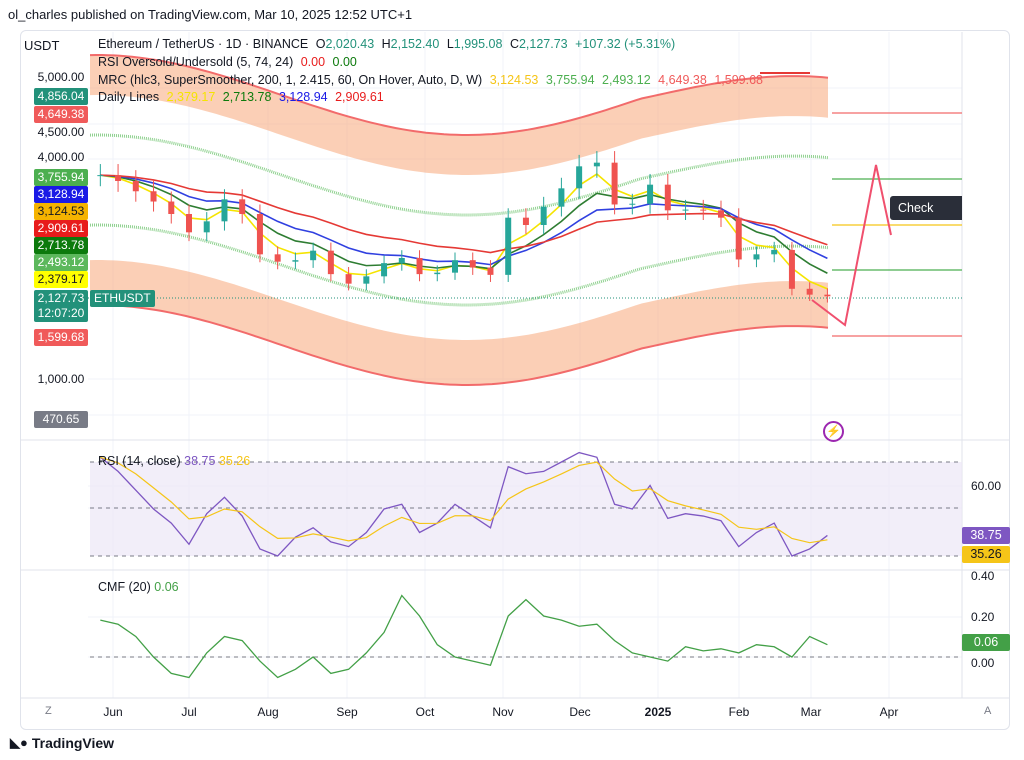  I want to click on time-tick: Apr, so click(889, 712).